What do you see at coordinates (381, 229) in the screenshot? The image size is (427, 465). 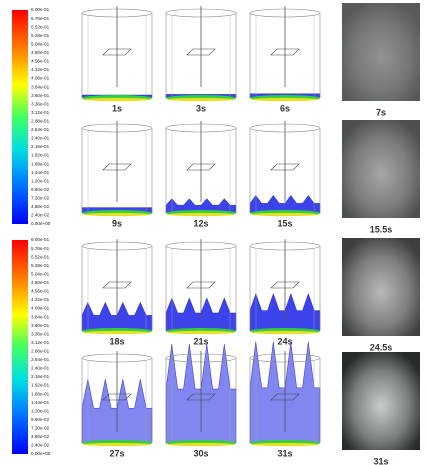 I see `photo-time-label: 15.5s` at bounding box center [381, 229].